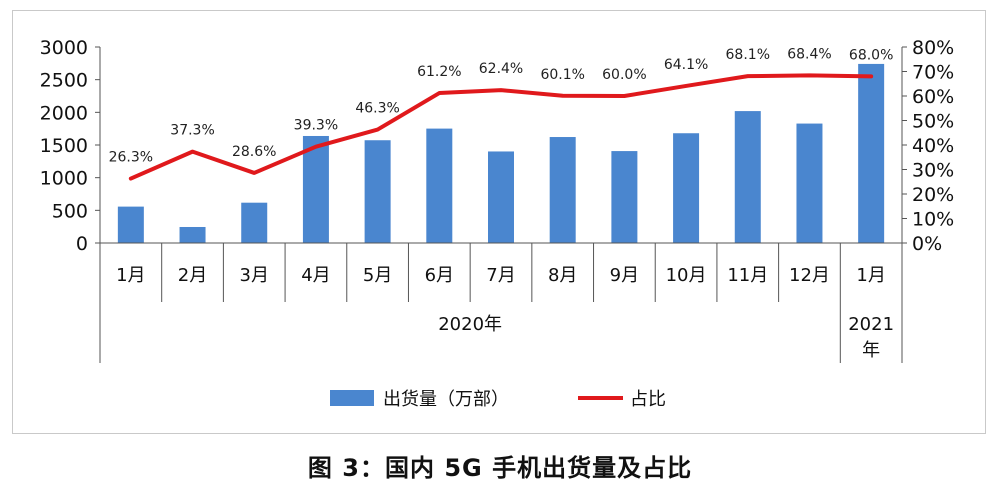  I want to click on x-tick-label: 8月, so click(562, 275).